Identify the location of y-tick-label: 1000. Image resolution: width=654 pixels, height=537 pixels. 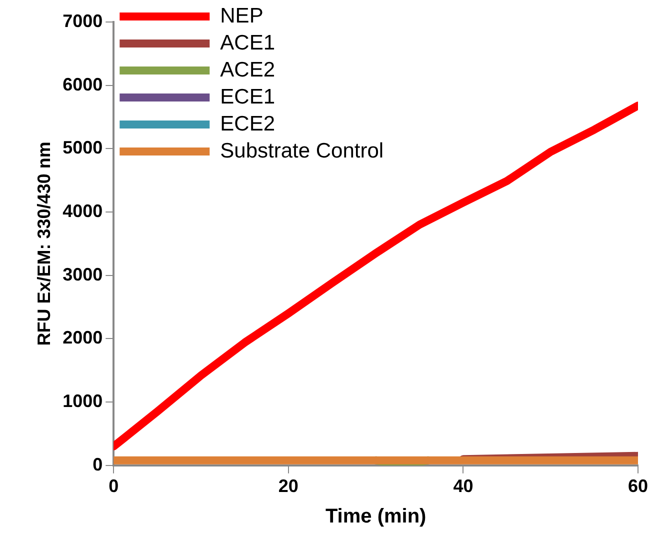
(82, 401).